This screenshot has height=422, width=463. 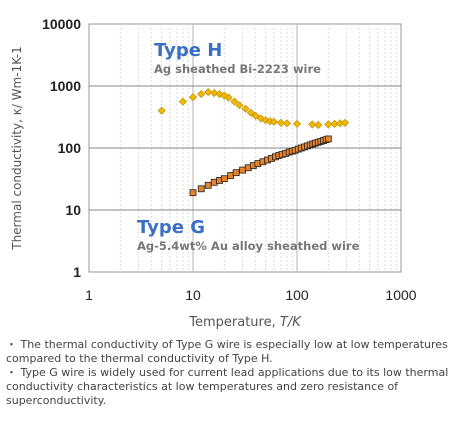 I want to click on y-tick-label: 100, so click(x=70, y=148).